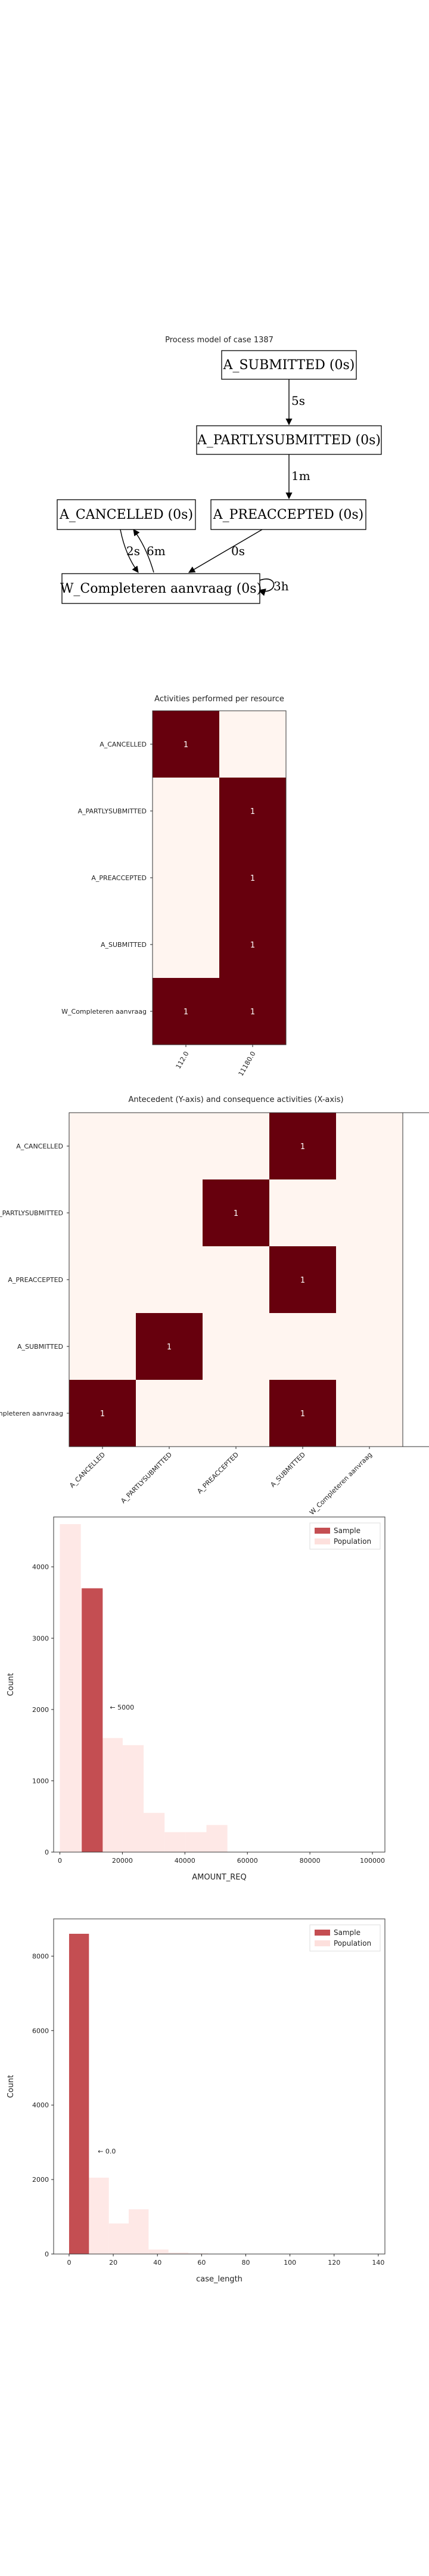 Image resolution: width=429 pixels, height=2576 pixels. Describe the element at coordinates (217, 1473) in the screenshot. I see `heatmap-col-label: A_PREACCEPTED` at that location.